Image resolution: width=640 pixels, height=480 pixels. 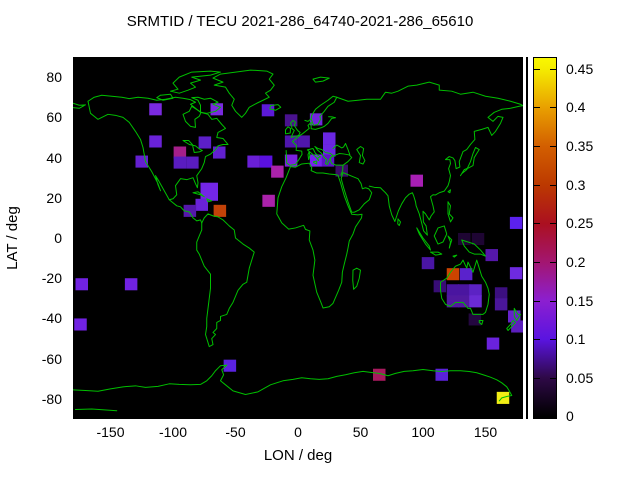 I want to click on y-tick-label: -40, so click(x=51, y=318).